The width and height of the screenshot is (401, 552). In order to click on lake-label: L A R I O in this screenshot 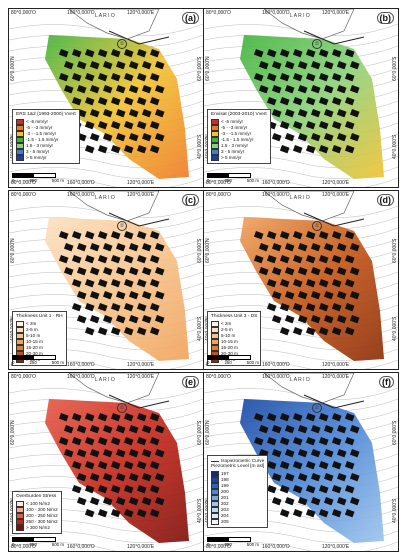, I will do `click(300, 16)`.